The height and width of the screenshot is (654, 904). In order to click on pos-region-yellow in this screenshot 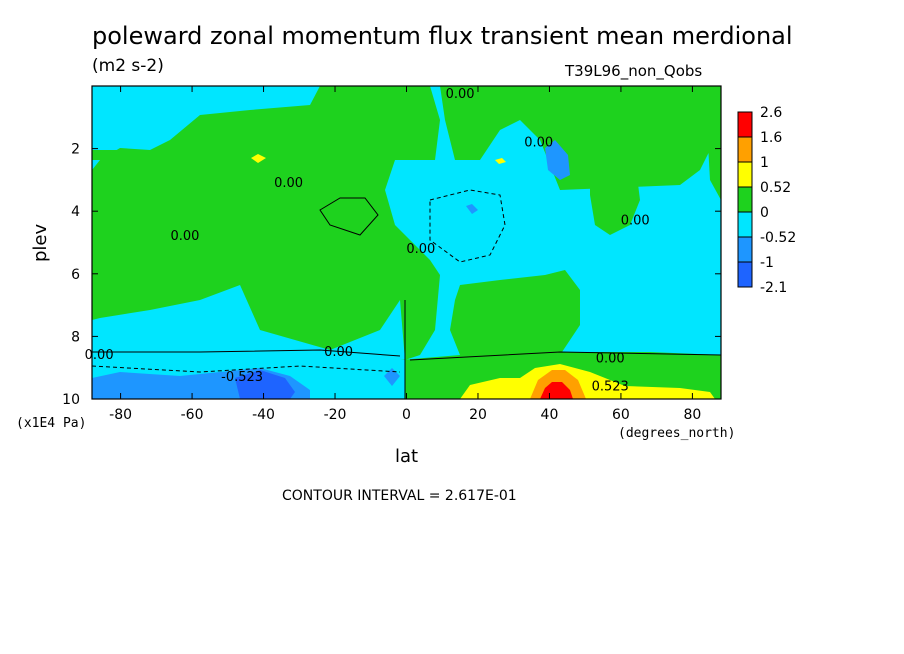, I will do `click(587, 381)`.